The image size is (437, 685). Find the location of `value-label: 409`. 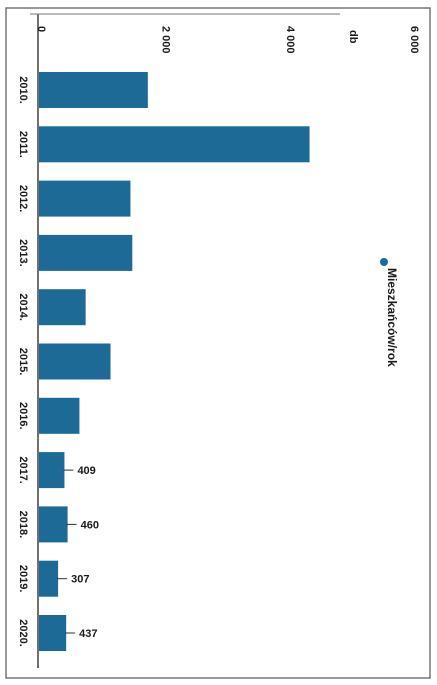

value-label: 409 is located at coordinates (86, 471).